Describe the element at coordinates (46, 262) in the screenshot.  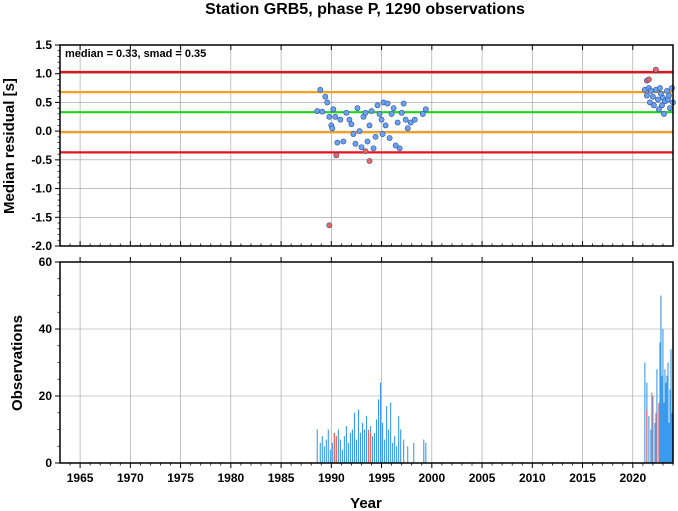
I see `y-tick-label: 60` at that location.